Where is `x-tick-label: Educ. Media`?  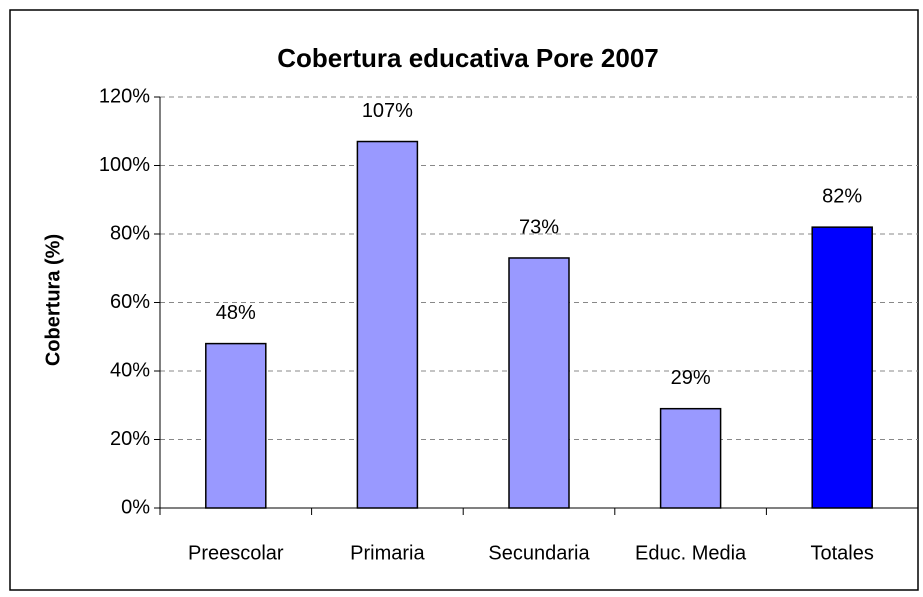 x-tick-label: Educ. Media is located at coordinates (691, 553).